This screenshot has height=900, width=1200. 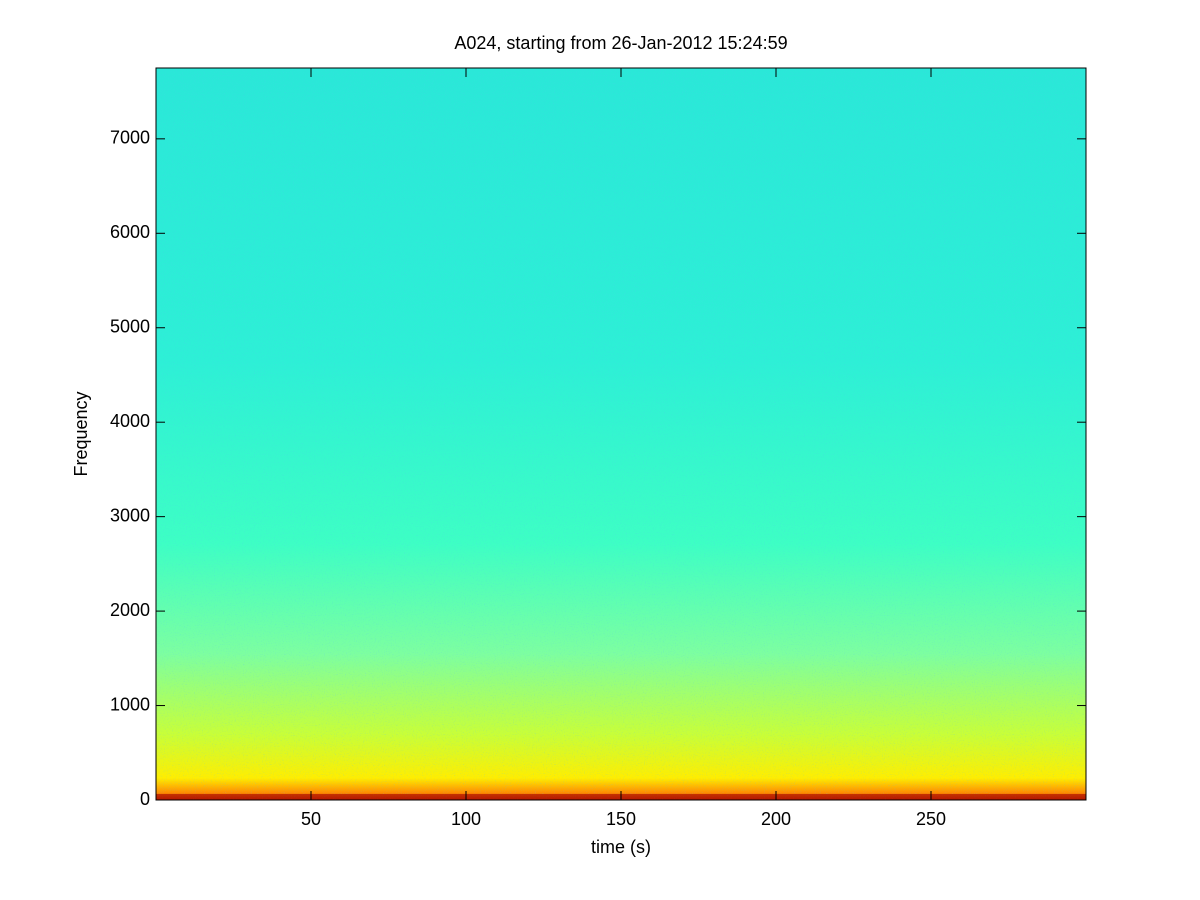 What do you see at coordinates (621, 819) in the screenshot?
I see `x-tick-label: 150` at bounding box center [621, 819].